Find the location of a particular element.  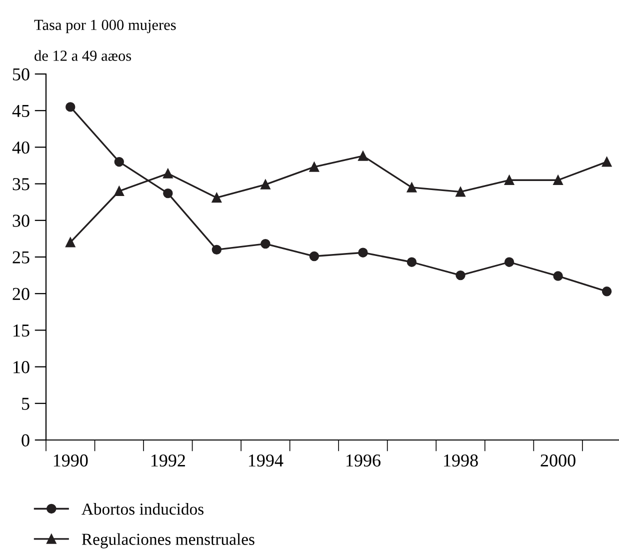

y-axis-title: Tasa por 1 000 mujeres de 12 a 49 aæos is located at coordinates (105, 40).